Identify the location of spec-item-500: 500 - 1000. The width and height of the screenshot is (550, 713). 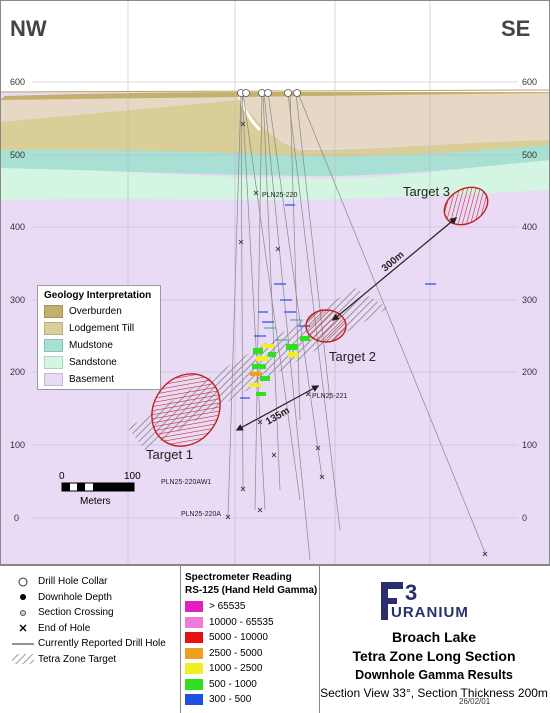
(250, 685).